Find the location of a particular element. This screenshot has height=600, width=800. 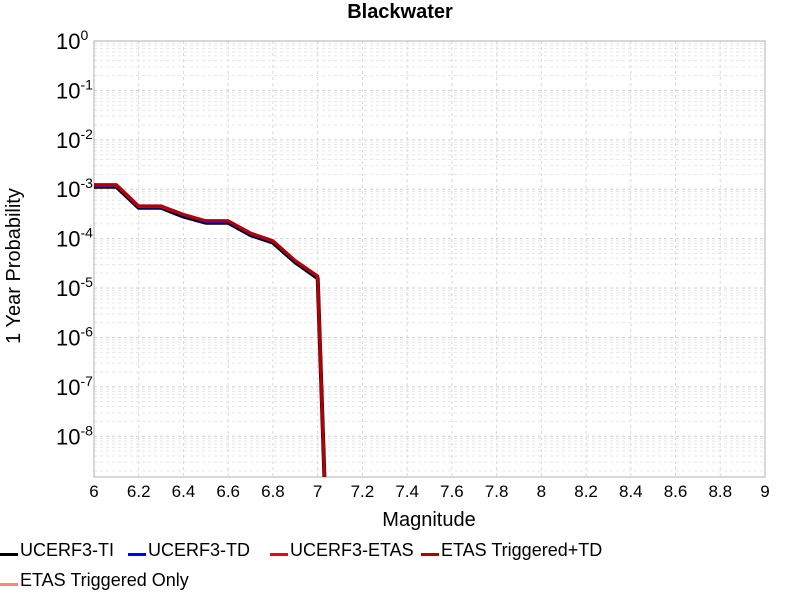

y-tick-label: 10⁻⁵ is located at coordinates (74, 287).